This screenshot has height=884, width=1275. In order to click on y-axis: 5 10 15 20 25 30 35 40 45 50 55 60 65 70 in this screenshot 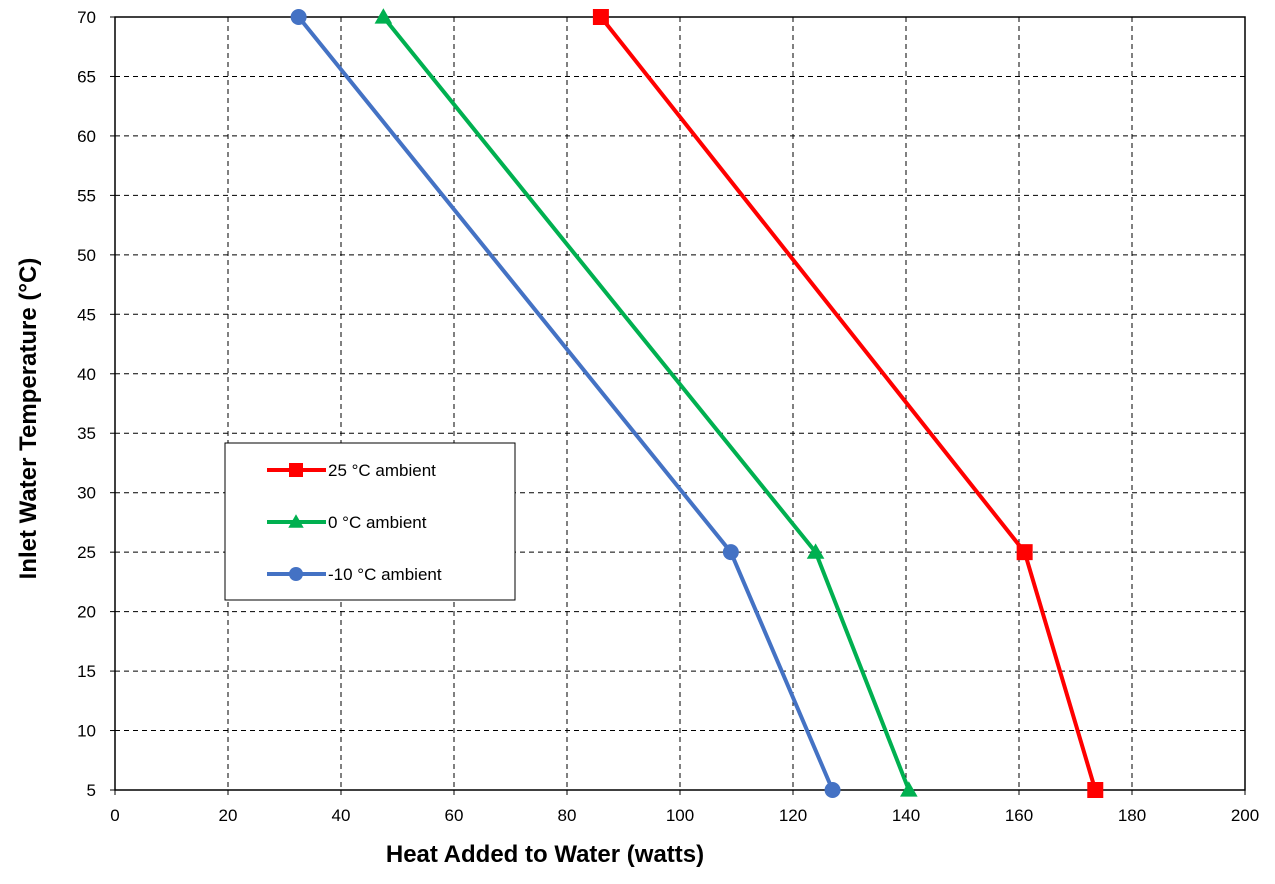, I will do `click(96, 404)`.